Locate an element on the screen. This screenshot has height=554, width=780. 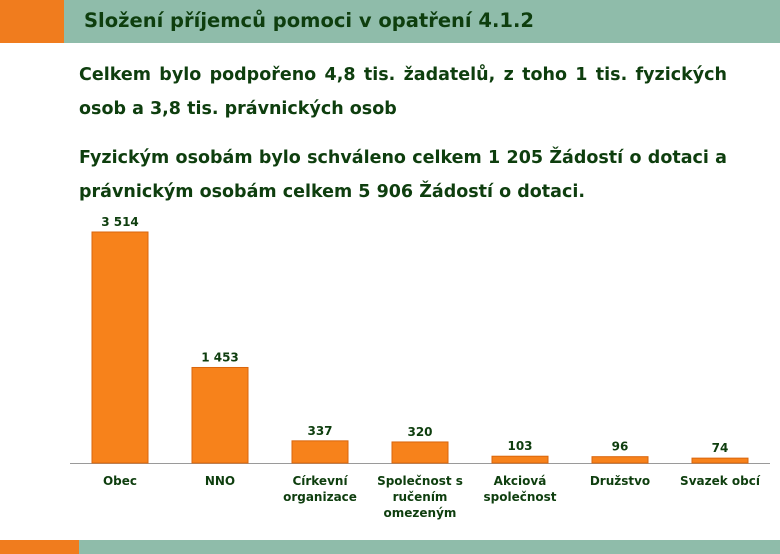
category-label: Obec is located at coordinates (120, 481).